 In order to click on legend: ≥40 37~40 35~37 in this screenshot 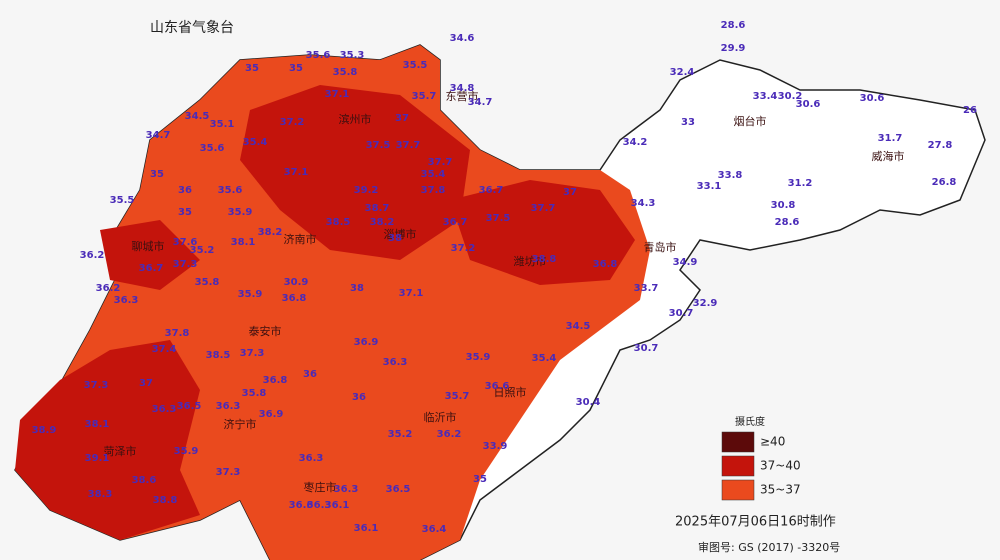, I will do `click(761, 466)`.